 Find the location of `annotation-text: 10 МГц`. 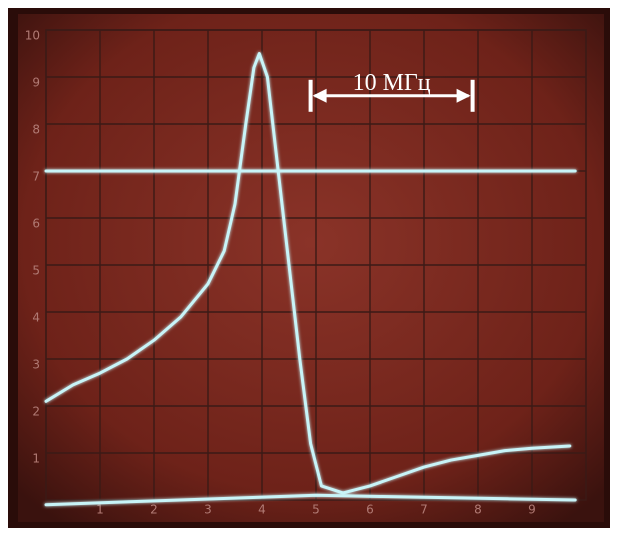

annotation-text: 10 МГц is located at coordinates (392, 83).